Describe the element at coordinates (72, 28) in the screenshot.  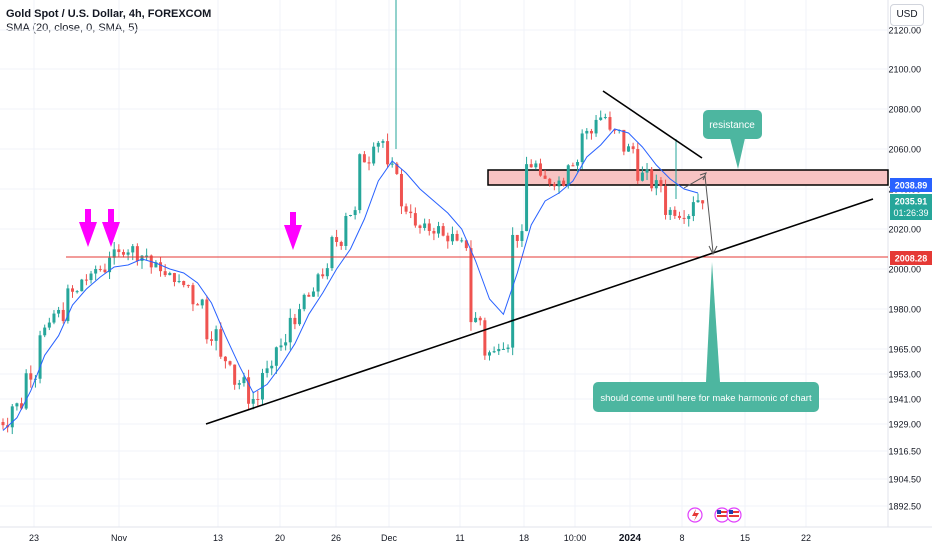
I see `indicator-legend: SMA (20, close, 0, SMA, 5)` at that location.